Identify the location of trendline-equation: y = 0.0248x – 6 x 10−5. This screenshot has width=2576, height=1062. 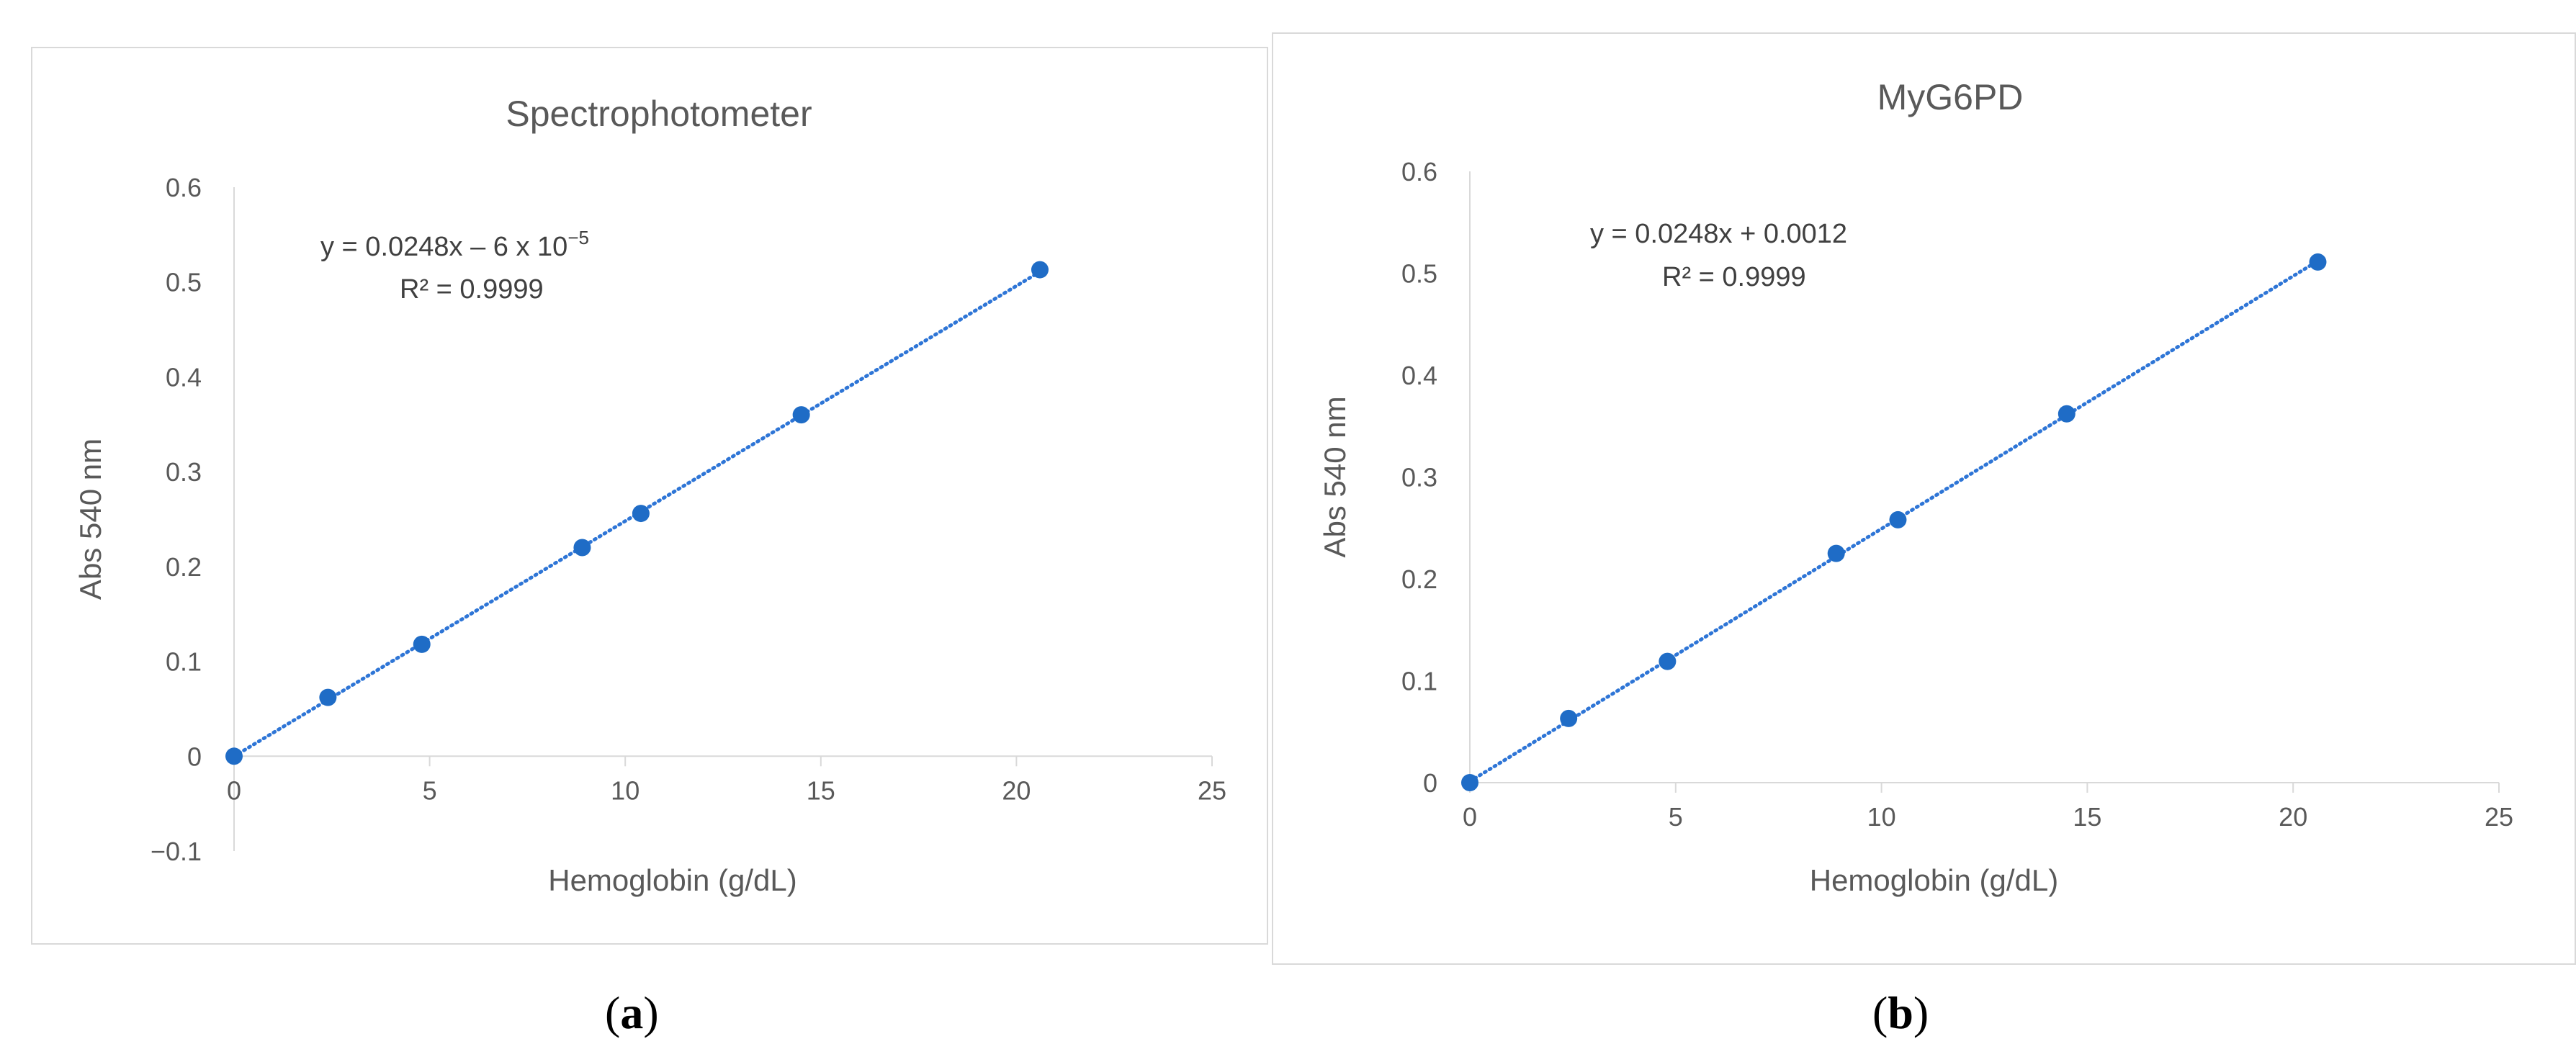
(454, 244).